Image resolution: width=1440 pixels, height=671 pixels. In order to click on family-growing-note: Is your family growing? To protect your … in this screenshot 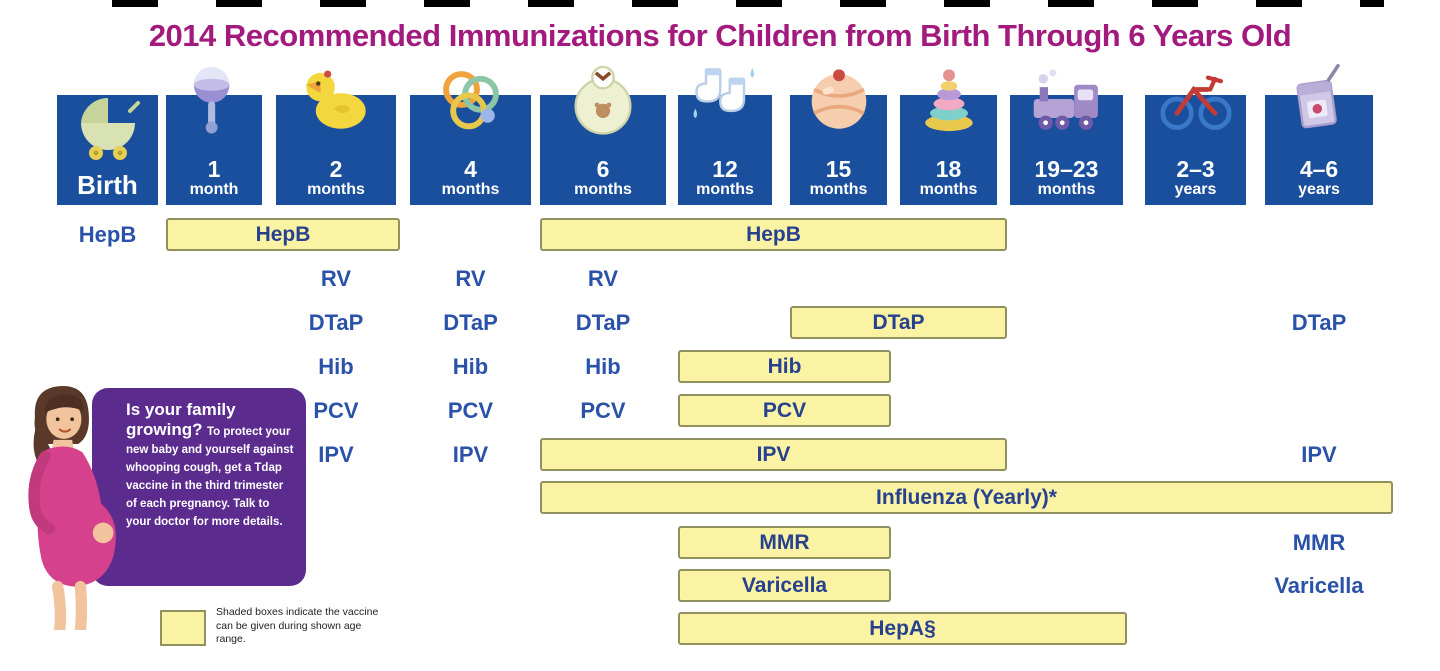, I will do `click(199, 487)`.